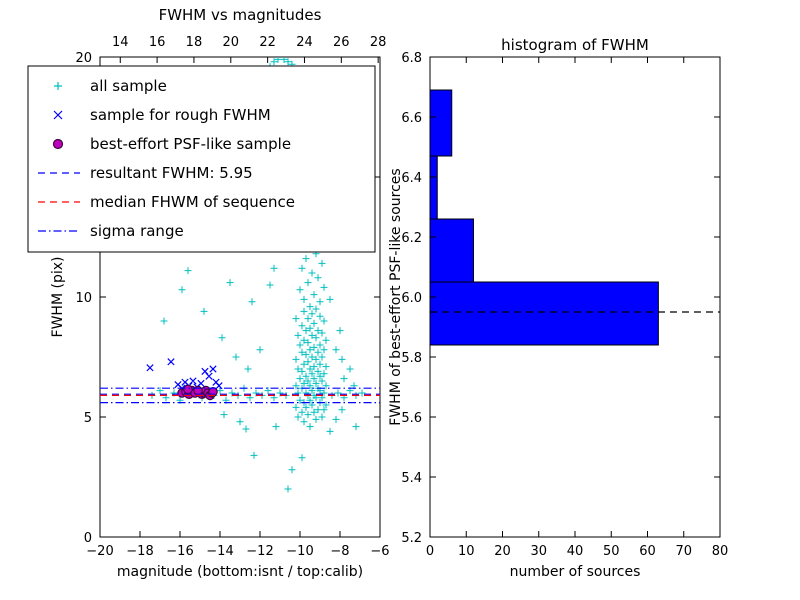 Image resolution: width=800 pixels, height=600 pixels. Describe the element at coordinates (58, 115) in the screenshot. I see `legend-x-marker-icon` at that location.